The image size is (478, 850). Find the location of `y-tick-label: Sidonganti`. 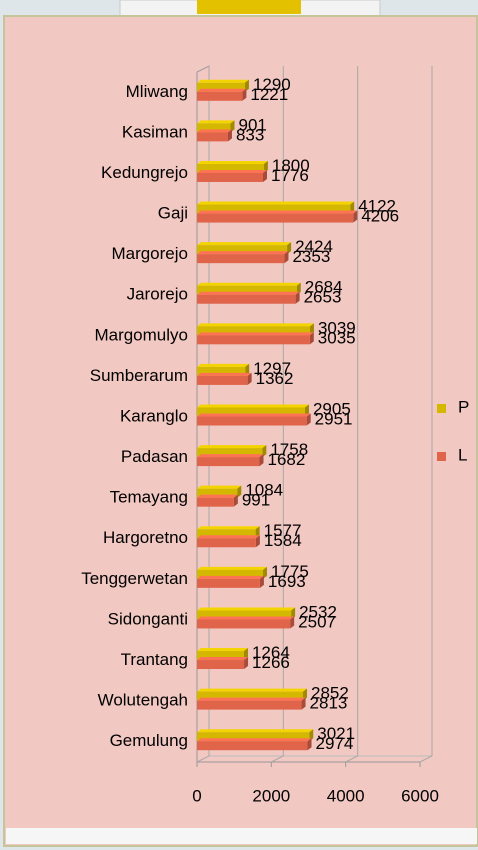

y-tick-label: Sidonganti is located at coordinates (148, 618).